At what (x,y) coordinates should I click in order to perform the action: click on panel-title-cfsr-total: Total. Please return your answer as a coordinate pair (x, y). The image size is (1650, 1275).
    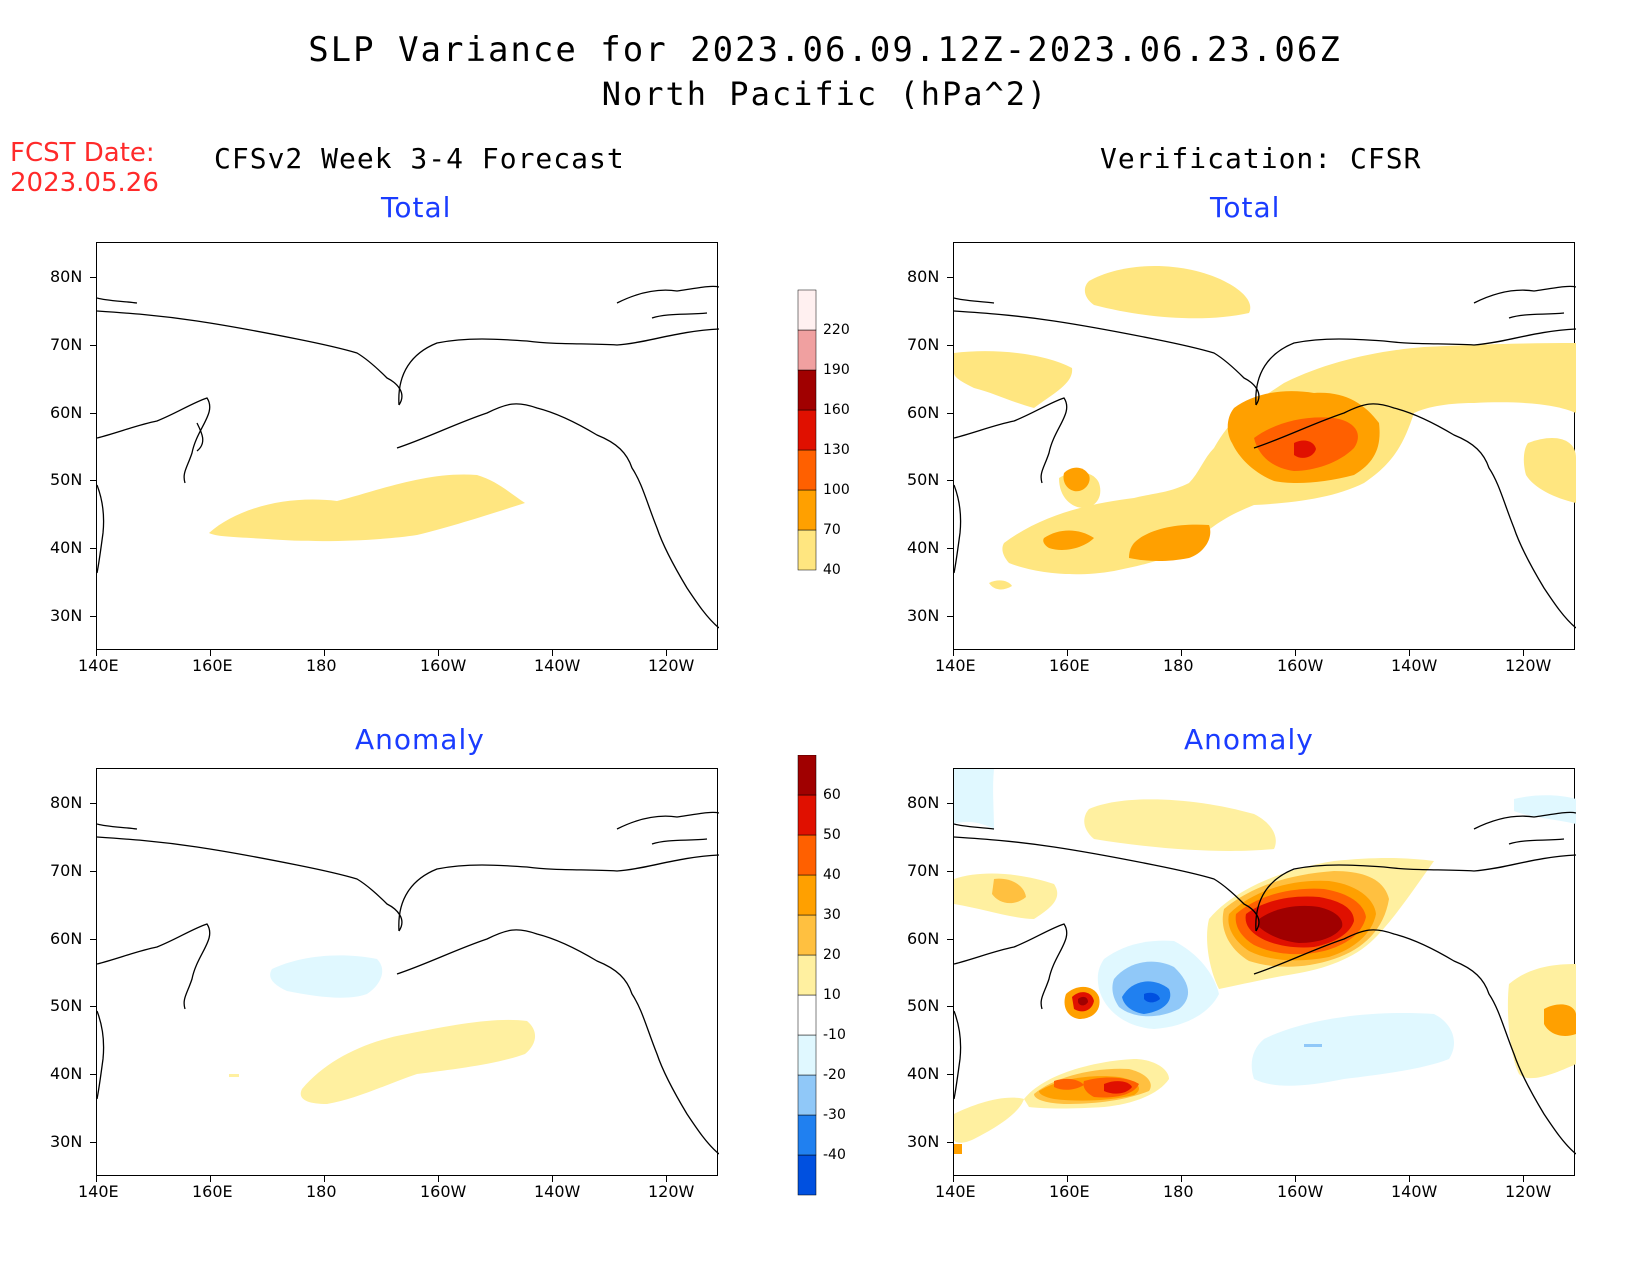
    Looking at the image, I should click on (1245, 207).